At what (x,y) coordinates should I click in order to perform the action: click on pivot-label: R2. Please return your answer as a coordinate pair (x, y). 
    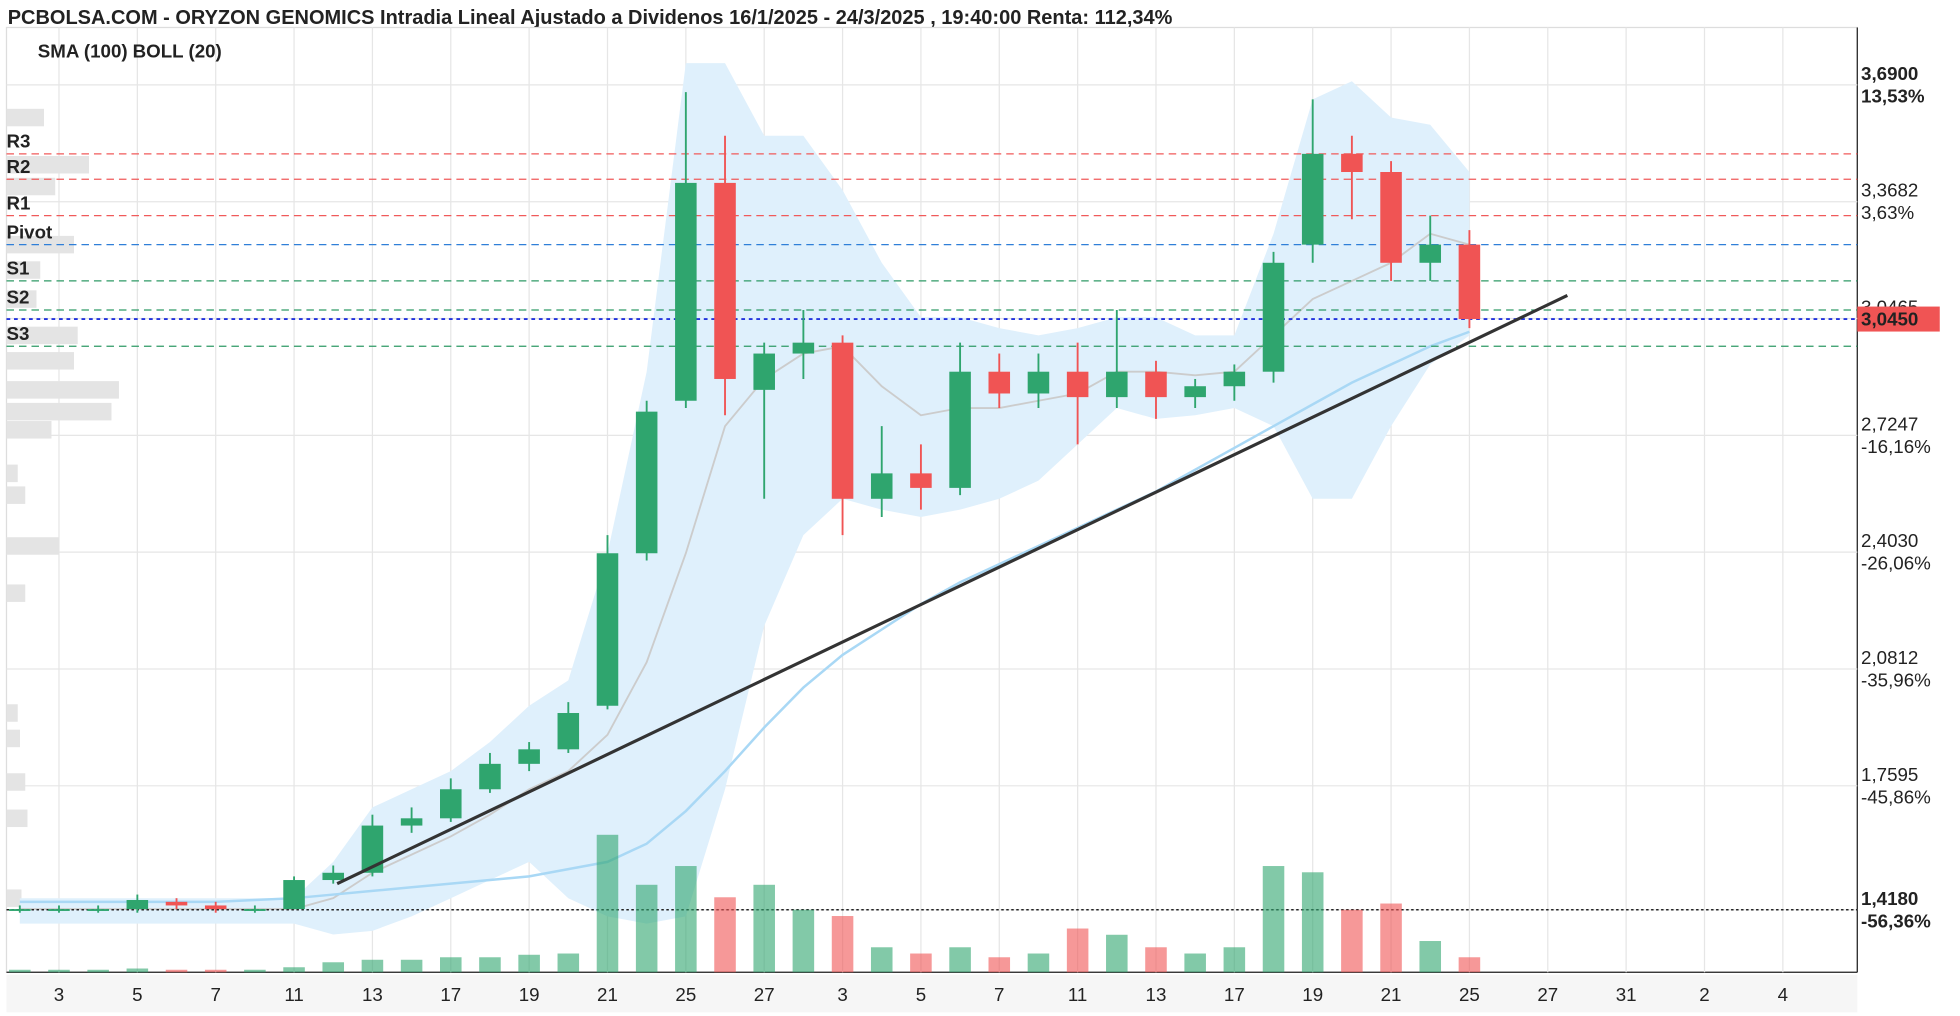
    Looking at the image, I should click on (18, 166).